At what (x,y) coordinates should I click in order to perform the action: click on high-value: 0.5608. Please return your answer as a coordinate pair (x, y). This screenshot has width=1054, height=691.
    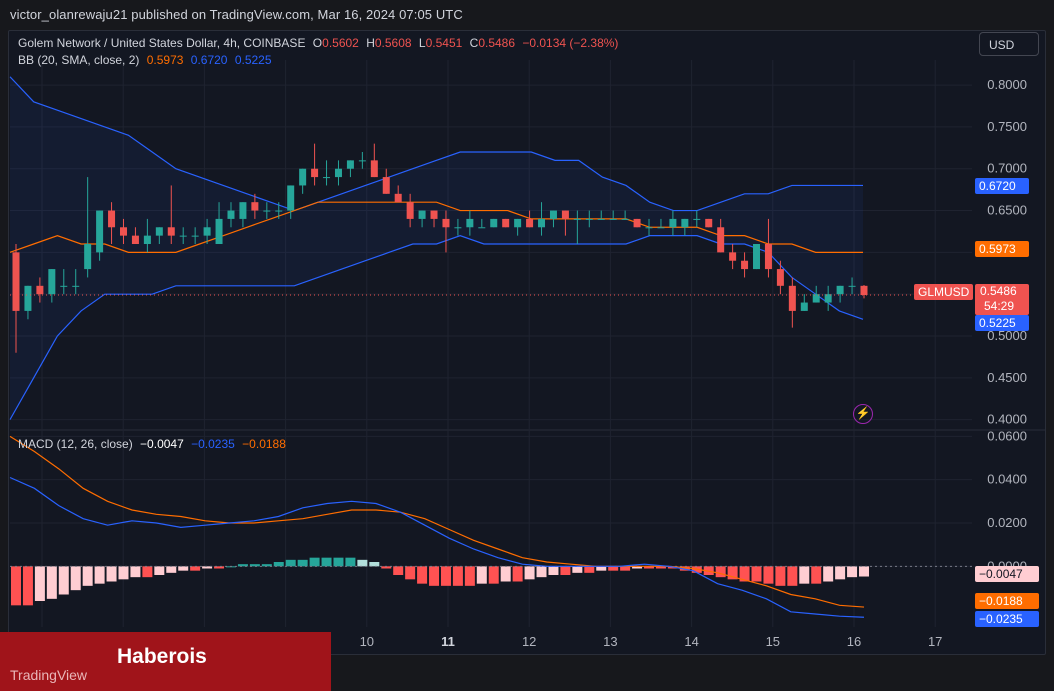
    Looking at the image, I should click on (393, 43).